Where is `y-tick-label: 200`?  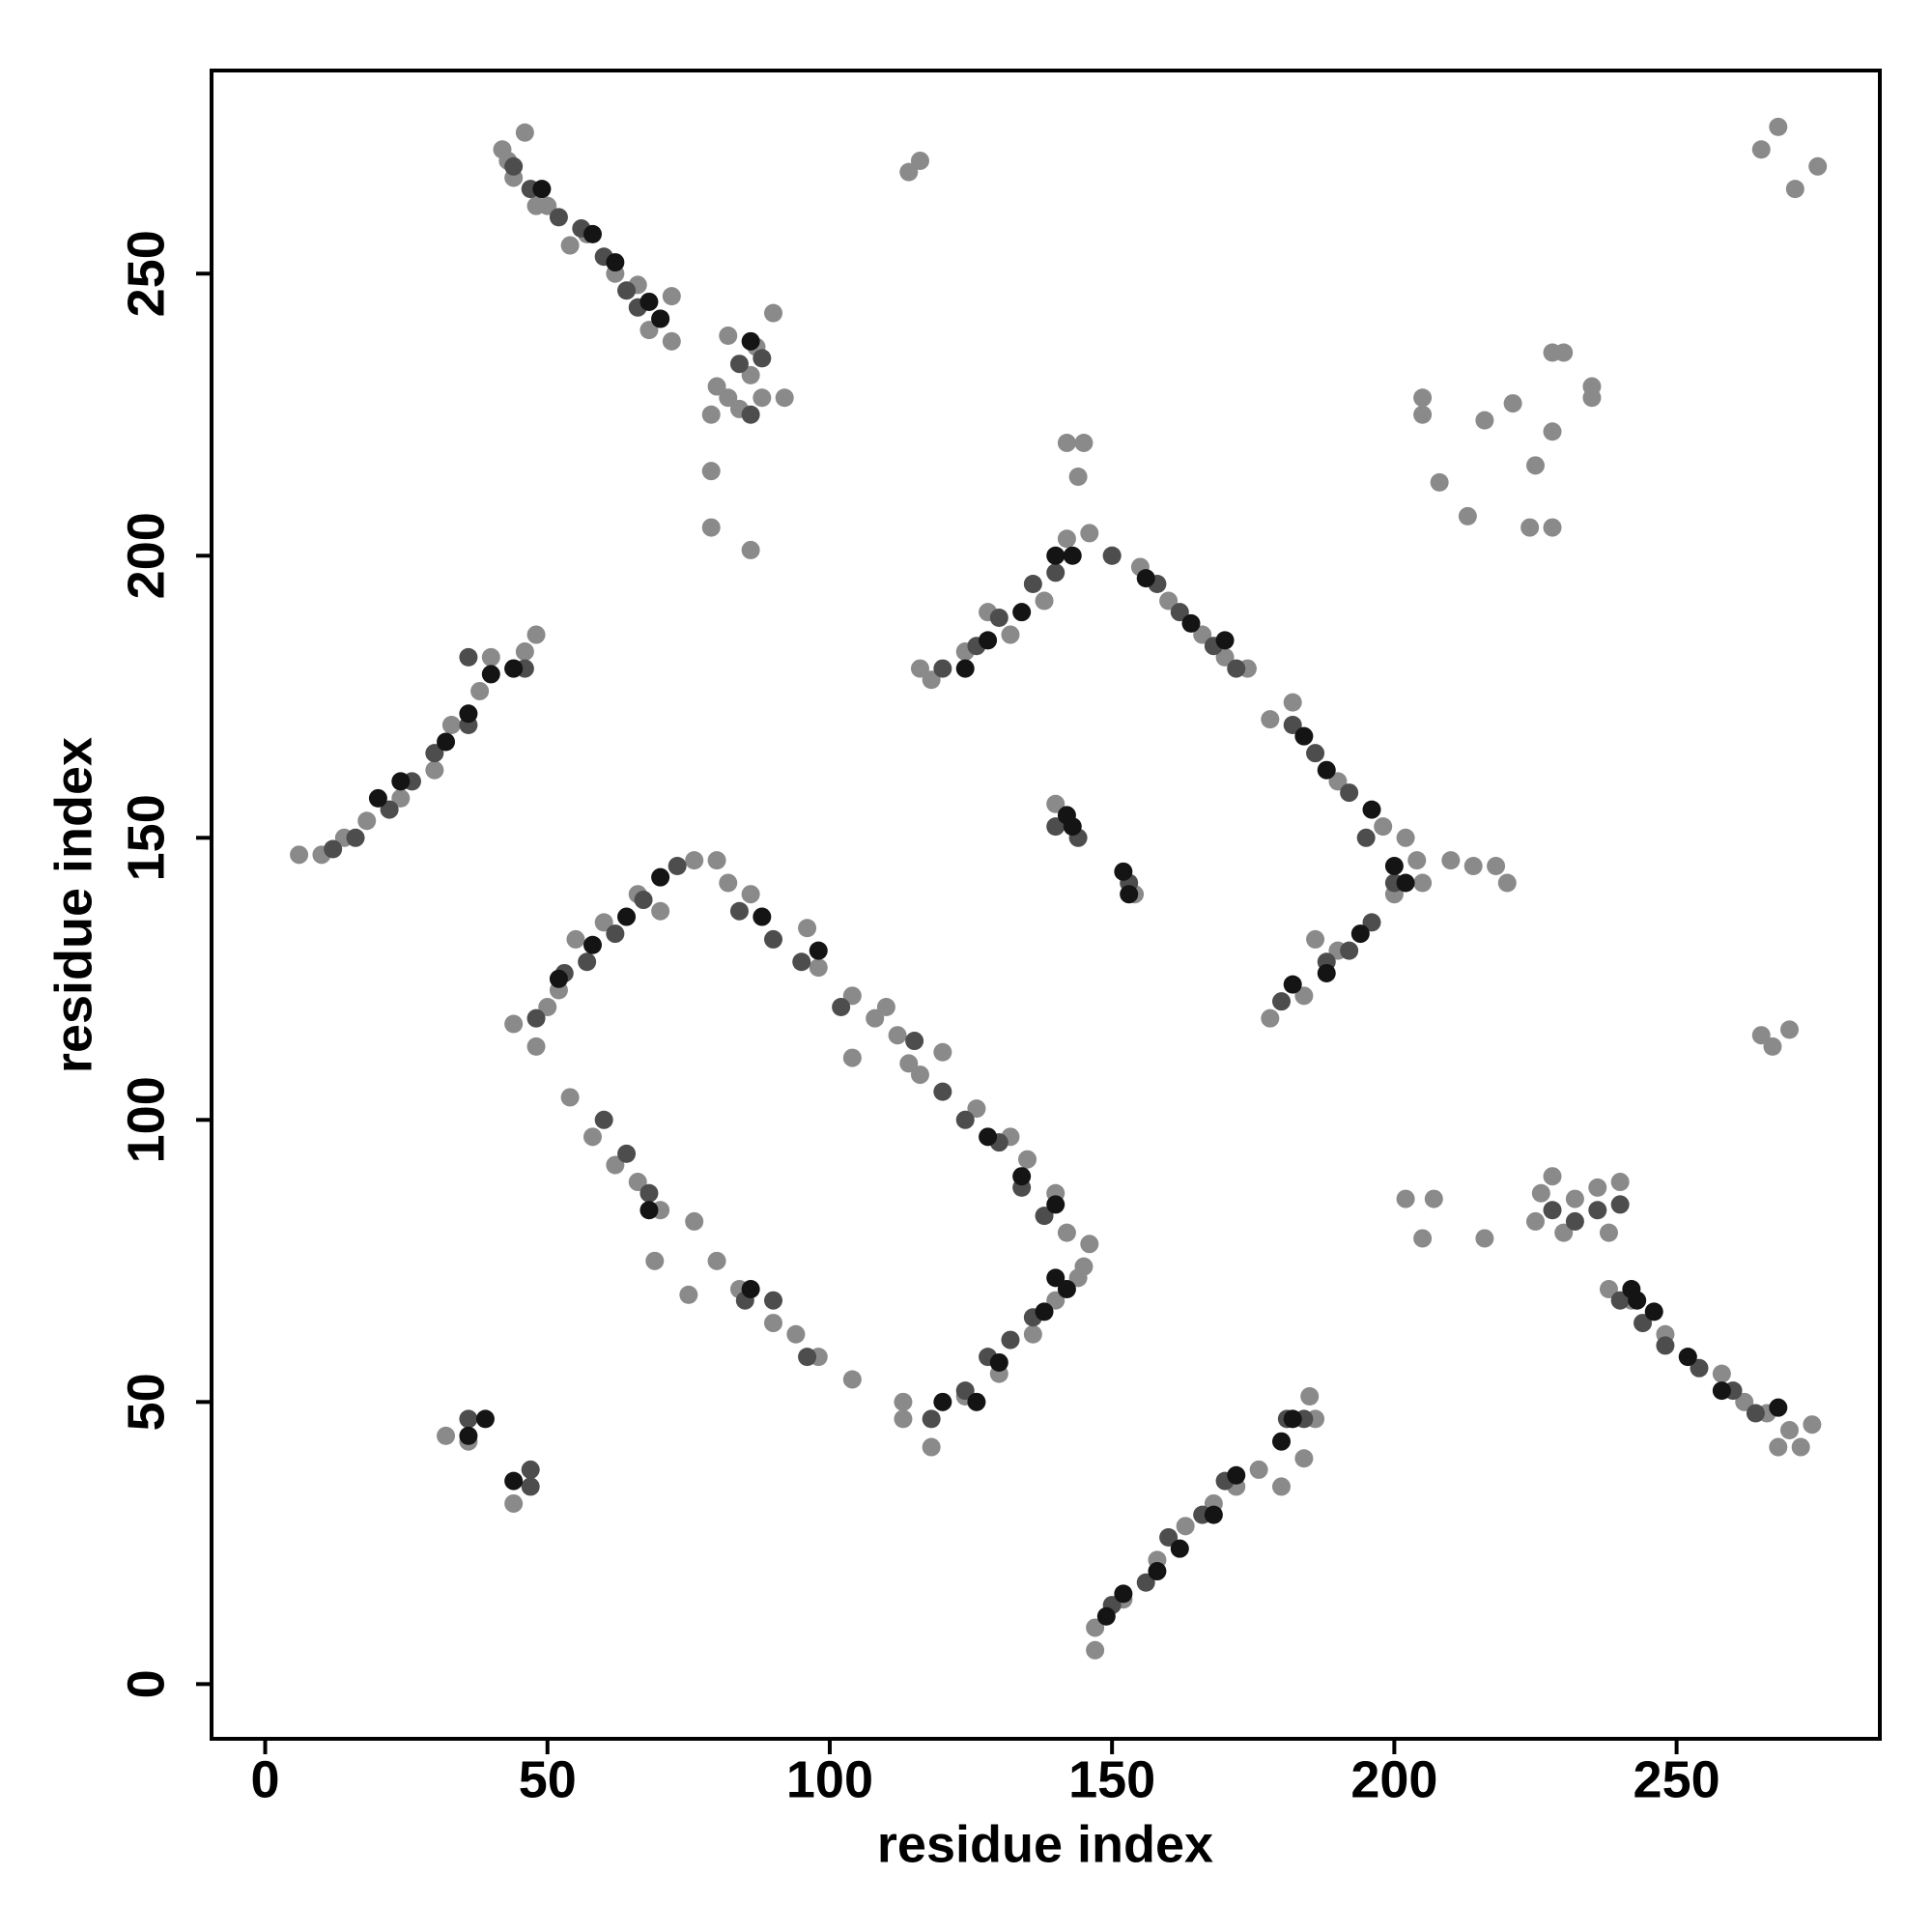
y-tick-label: 200 is located at coordinates (146, 555).